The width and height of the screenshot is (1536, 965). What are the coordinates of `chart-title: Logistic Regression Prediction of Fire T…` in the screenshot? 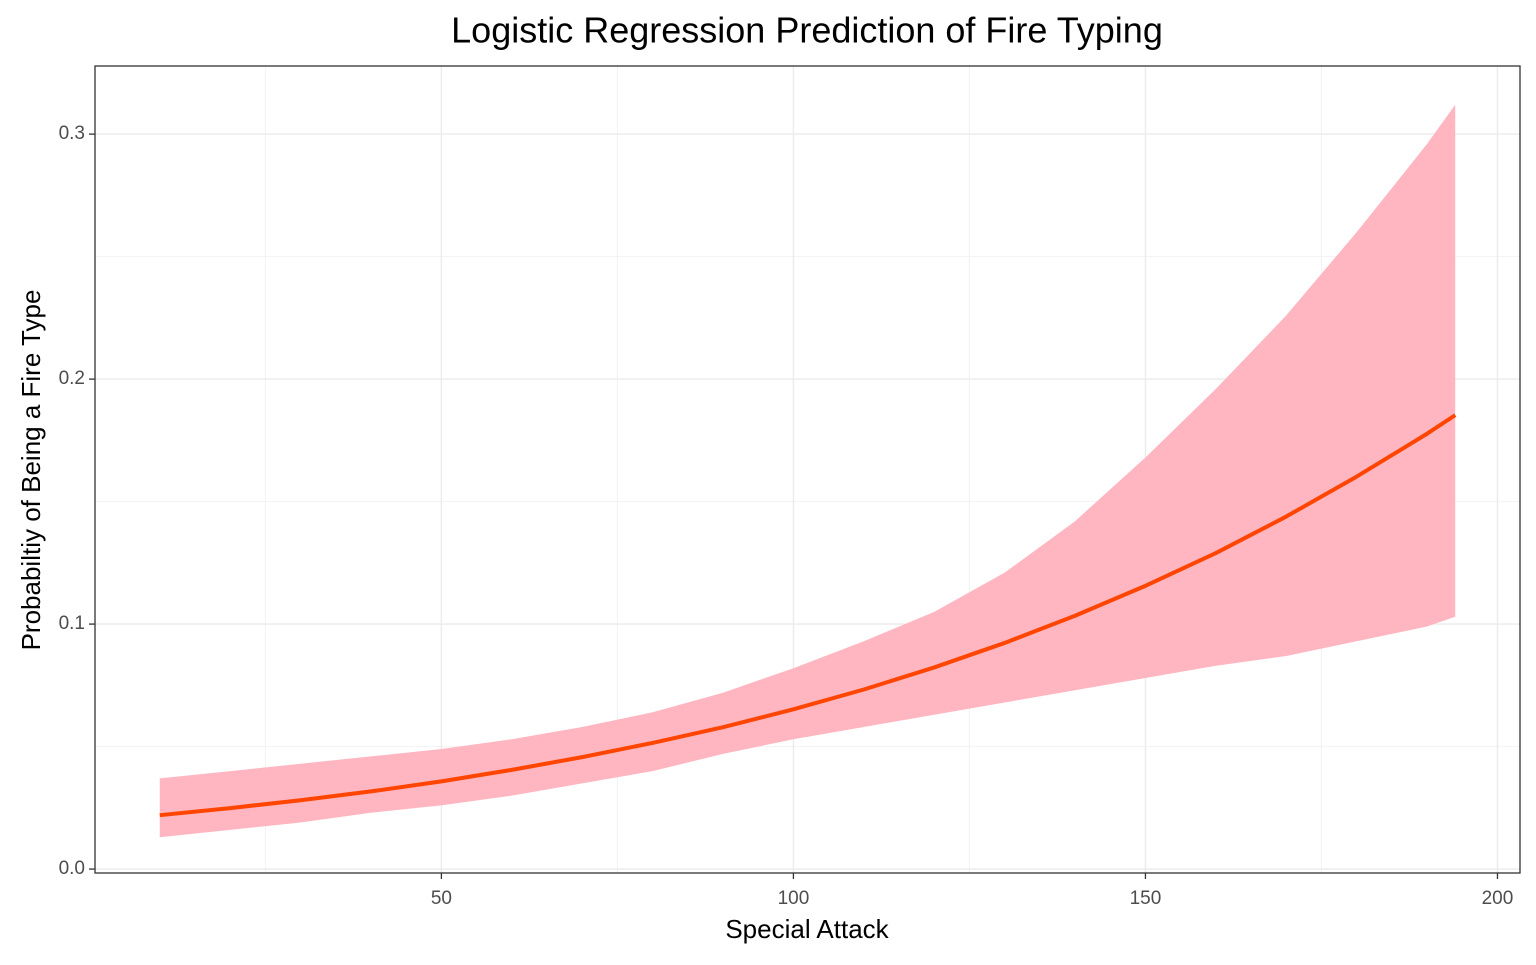 It's located at (807, 30).